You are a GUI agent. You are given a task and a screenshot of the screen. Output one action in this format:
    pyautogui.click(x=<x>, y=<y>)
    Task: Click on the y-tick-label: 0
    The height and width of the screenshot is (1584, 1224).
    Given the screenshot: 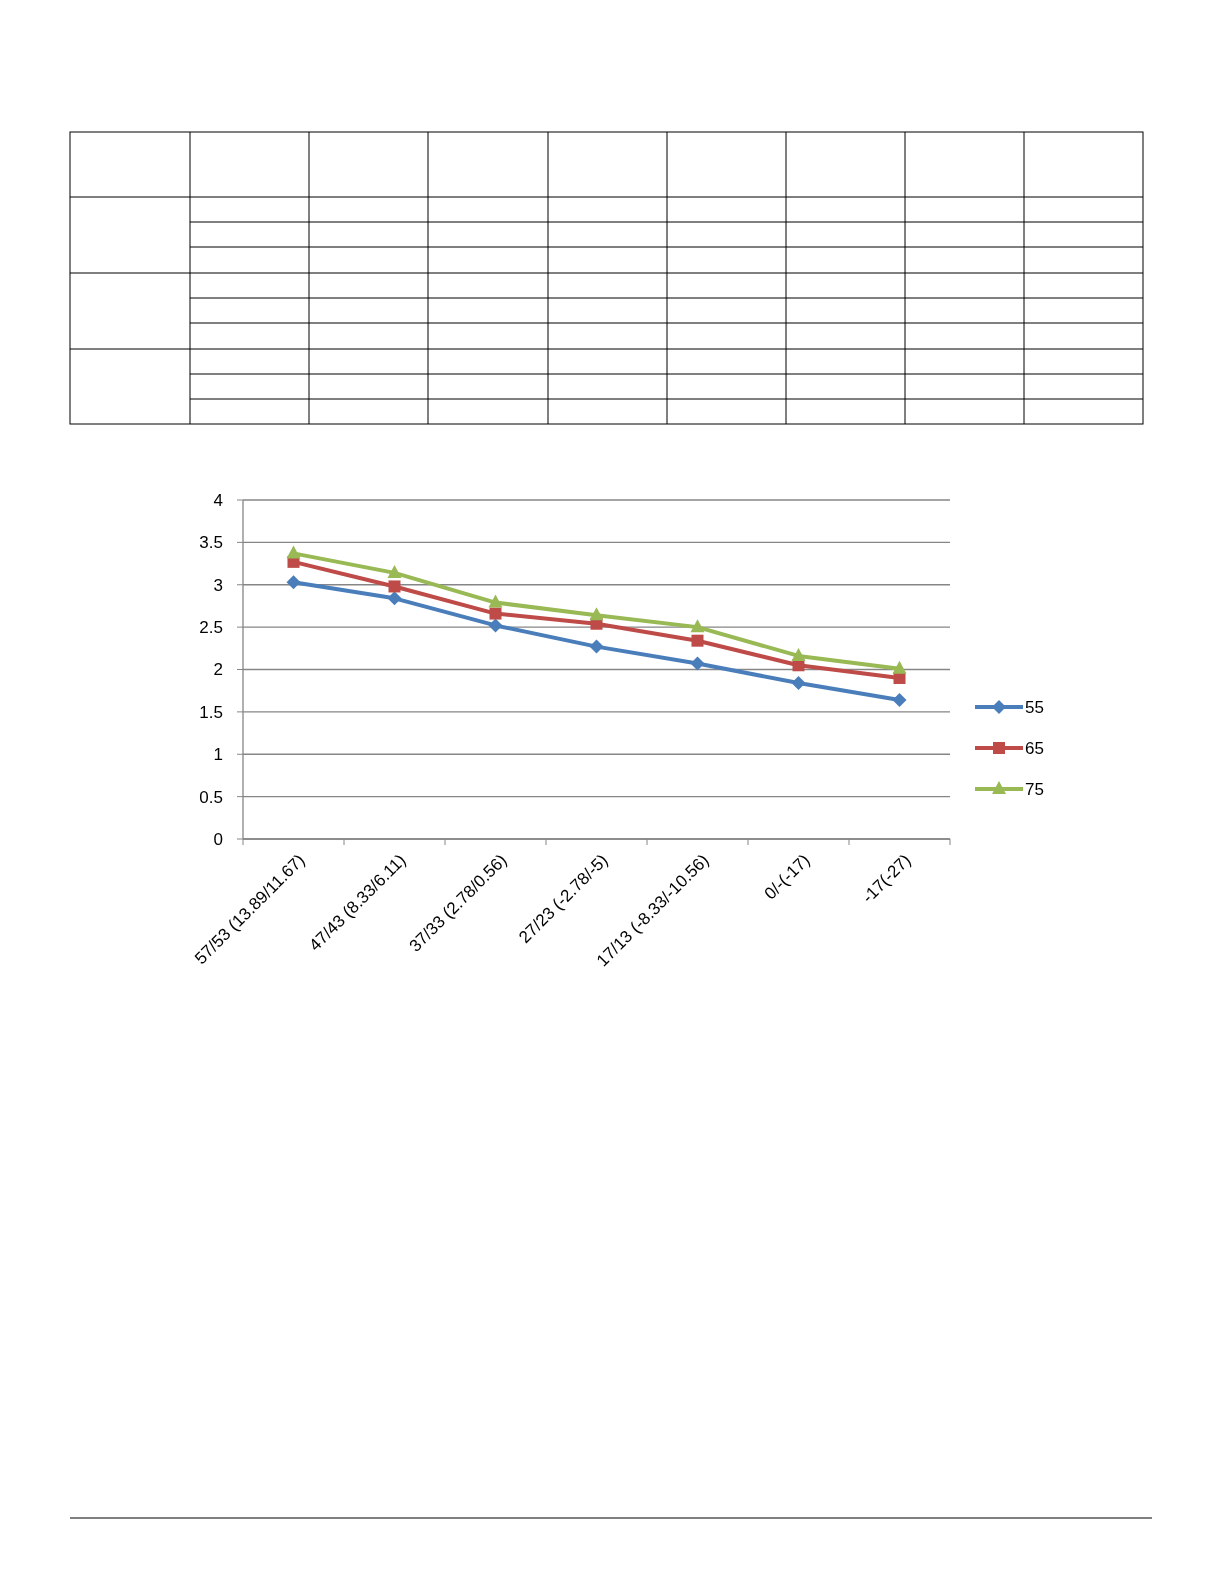 What is the action you would take?
    pyautogui.click(x=218, y=839)
    